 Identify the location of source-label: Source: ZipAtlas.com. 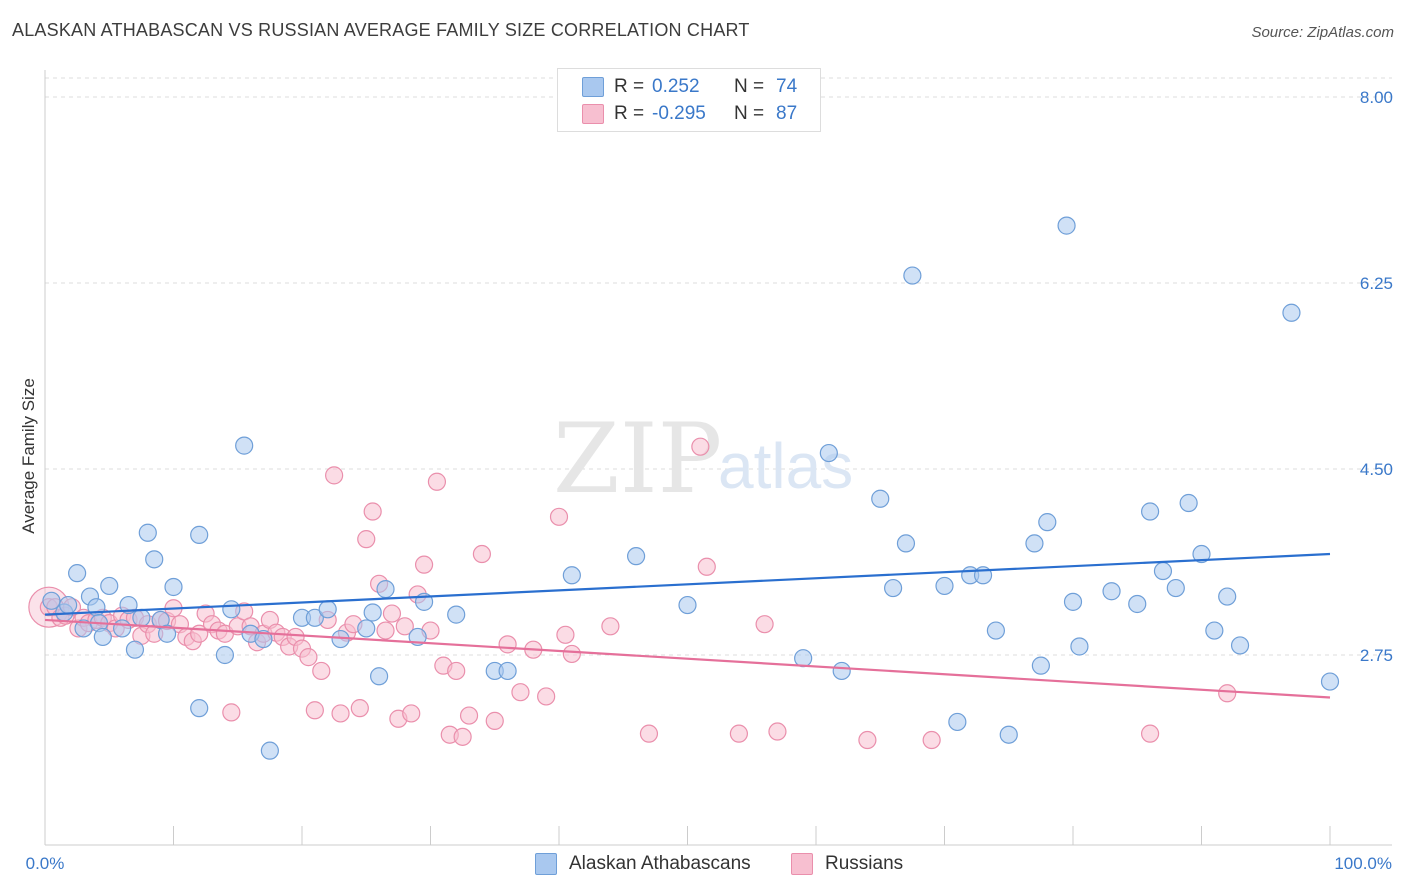
(1322, 32).